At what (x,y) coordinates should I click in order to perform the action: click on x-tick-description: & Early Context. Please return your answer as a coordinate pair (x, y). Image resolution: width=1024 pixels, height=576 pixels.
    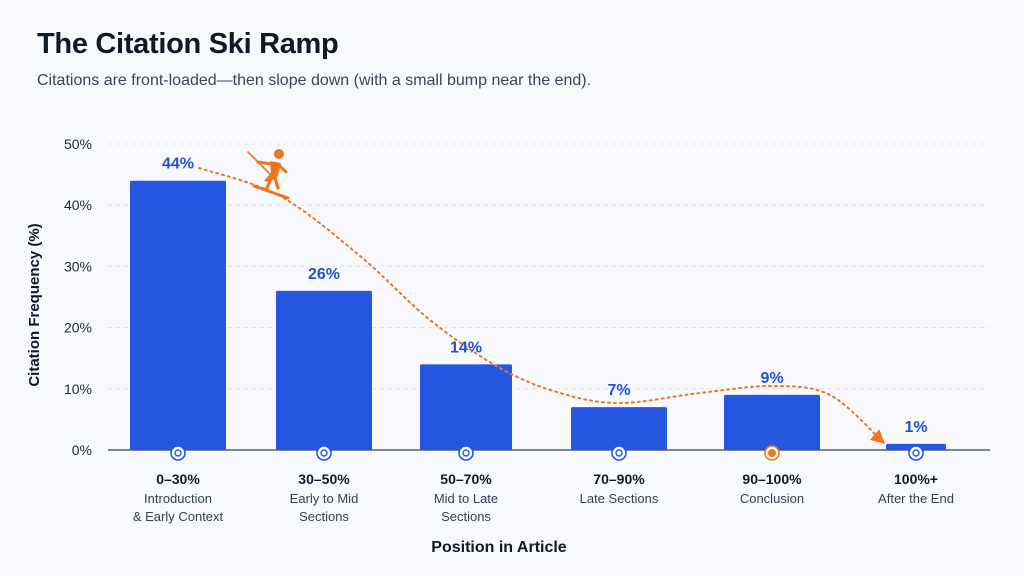
    Looking at the image, I should click on (178, 516).